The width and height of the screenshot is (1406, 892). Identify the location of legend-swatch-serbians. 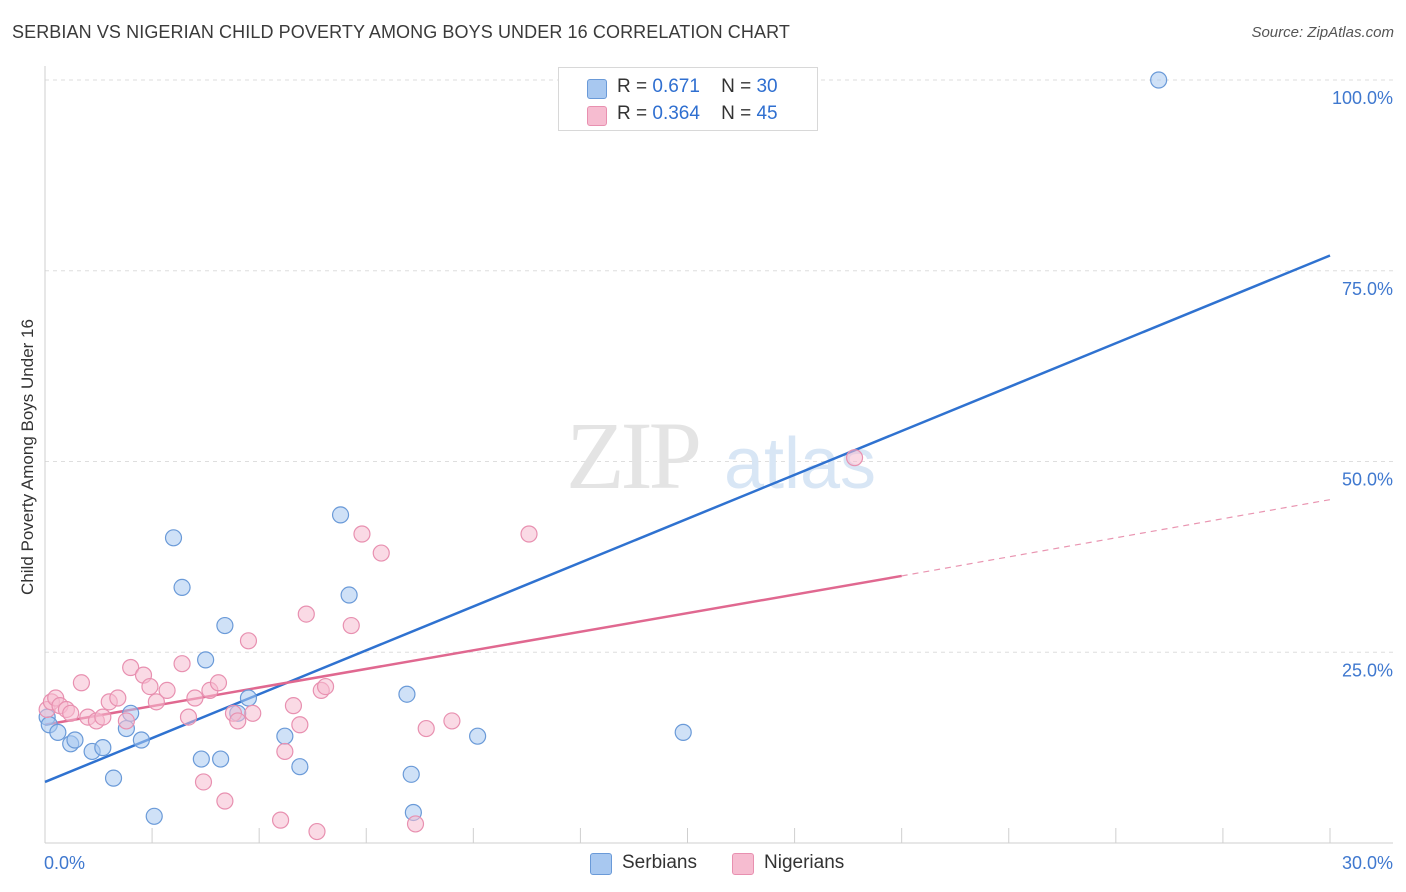
(597, 89).